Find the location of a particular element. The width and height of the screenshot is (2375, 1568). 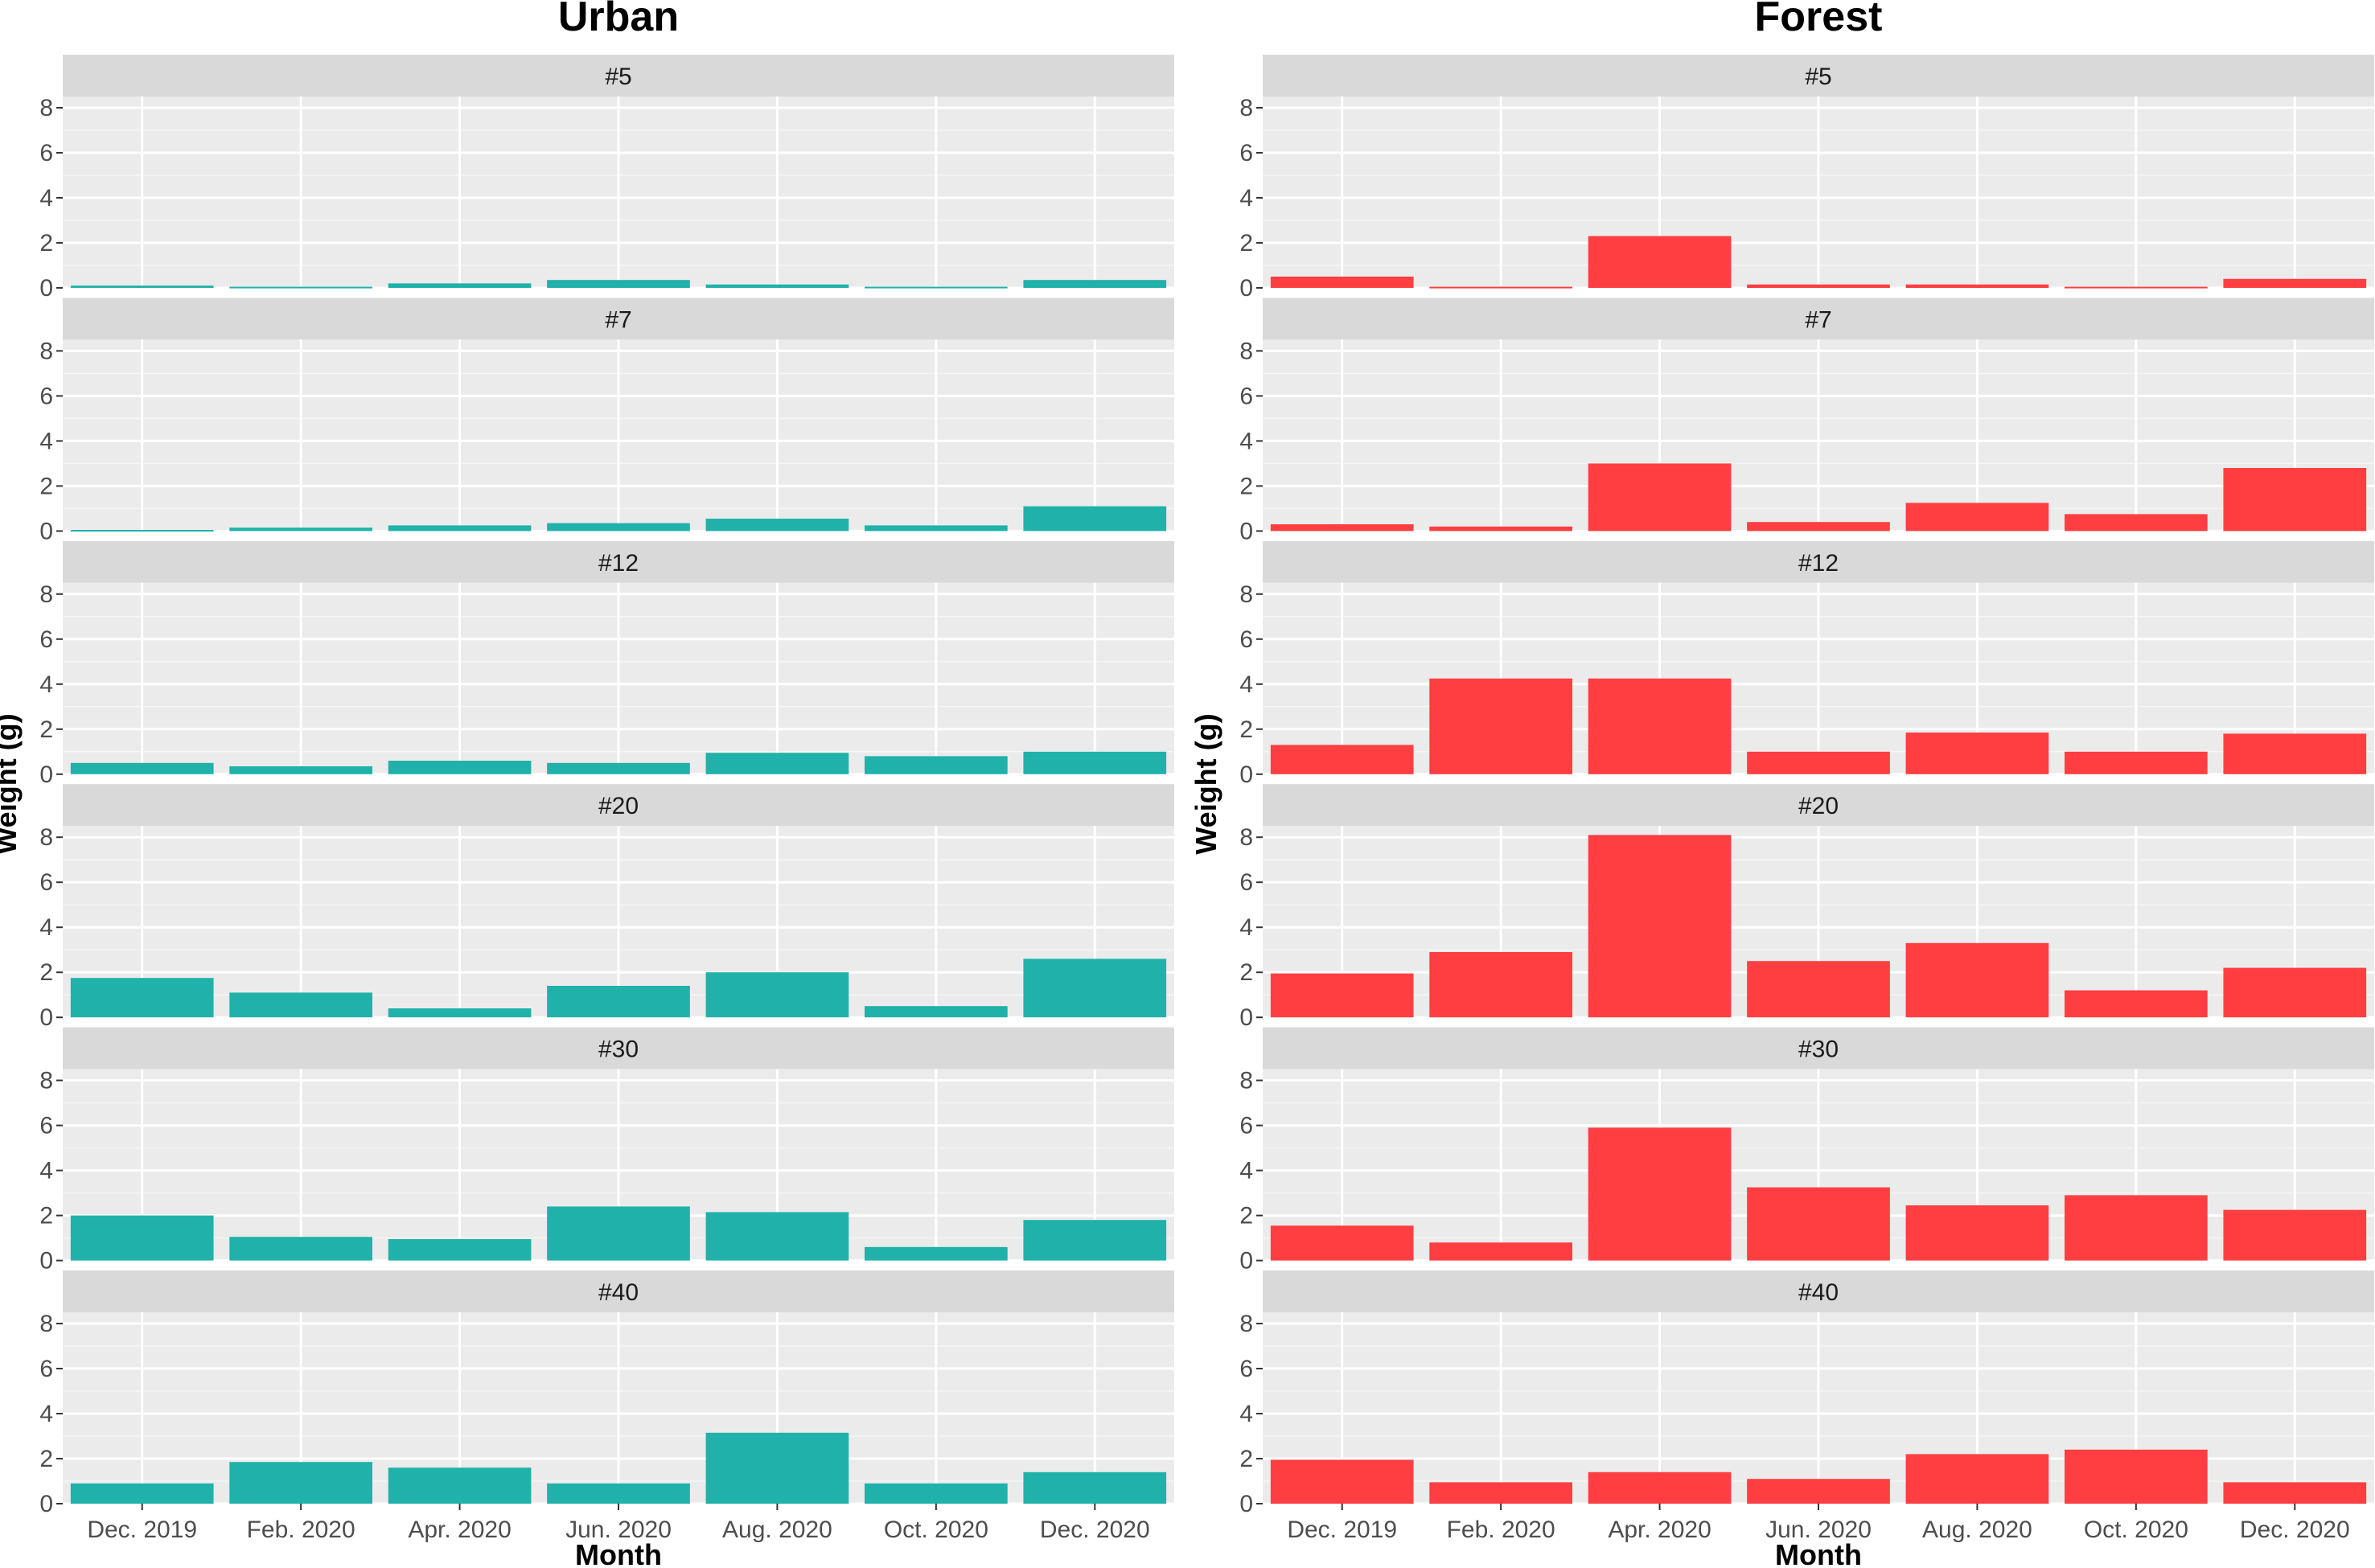

x-tick-label: Oct. 2020 is located at coordinates (2136, 1530).